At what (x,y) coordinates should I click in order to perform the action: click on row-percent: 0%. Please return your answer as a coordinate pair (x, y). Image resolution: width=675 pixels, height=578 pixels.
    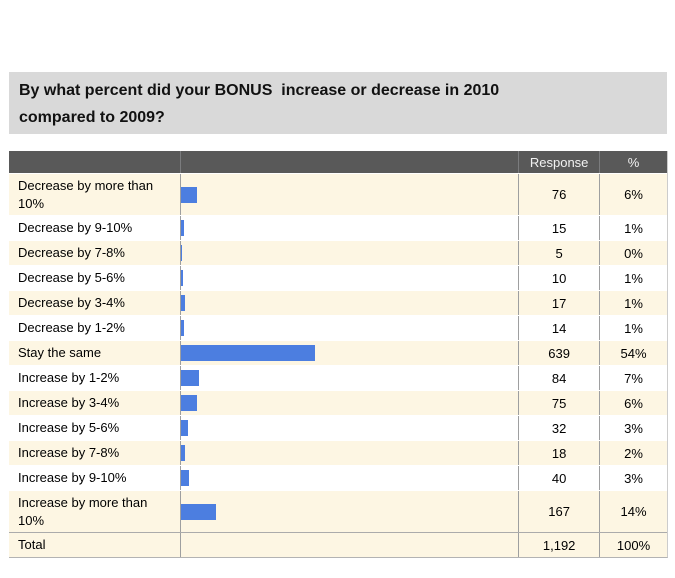
    Looking at the image, I should click on (633, 253).